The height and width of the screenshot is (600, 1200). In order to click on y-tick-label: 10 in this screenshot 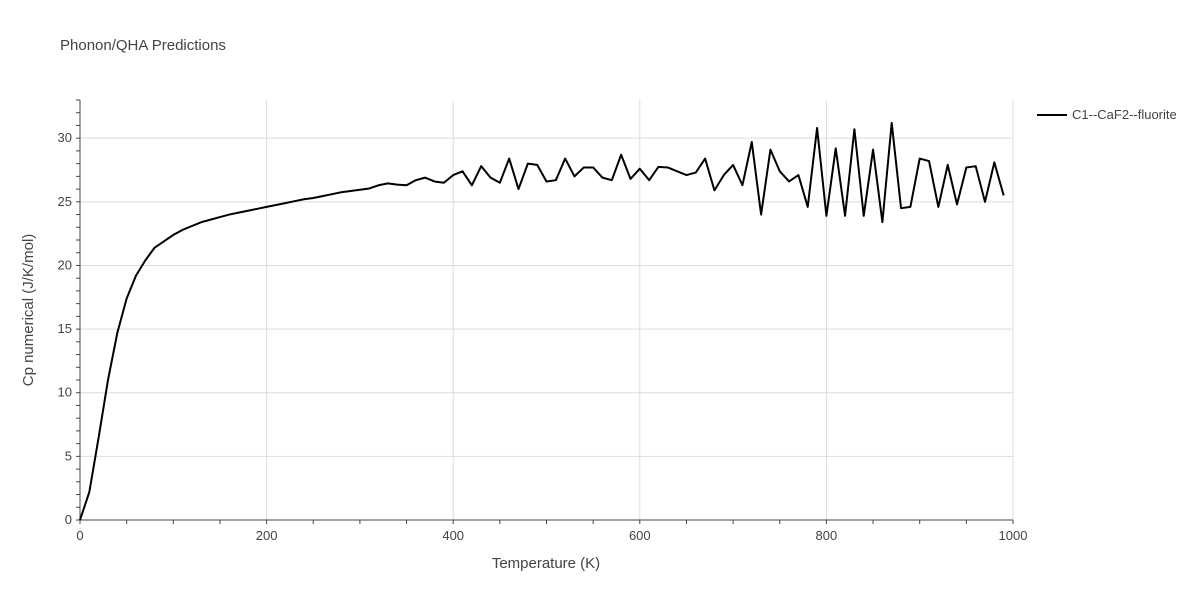, I will do `click(65, 392)`.